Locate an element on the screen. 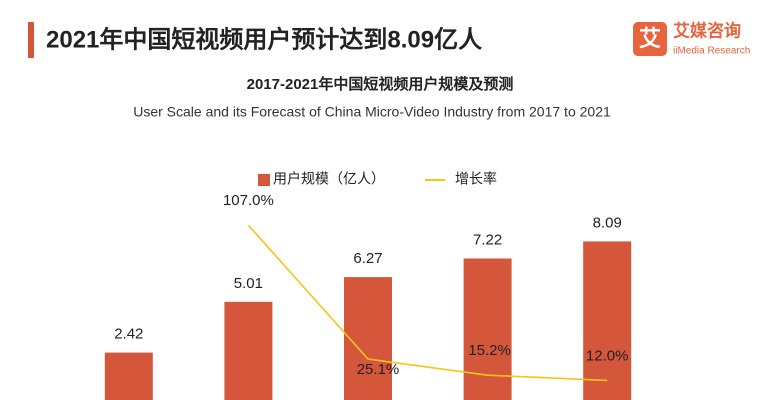 This screenshot has width=769, height=400. logo-sub: iiMedia Research is located at coordinates (711, 51).